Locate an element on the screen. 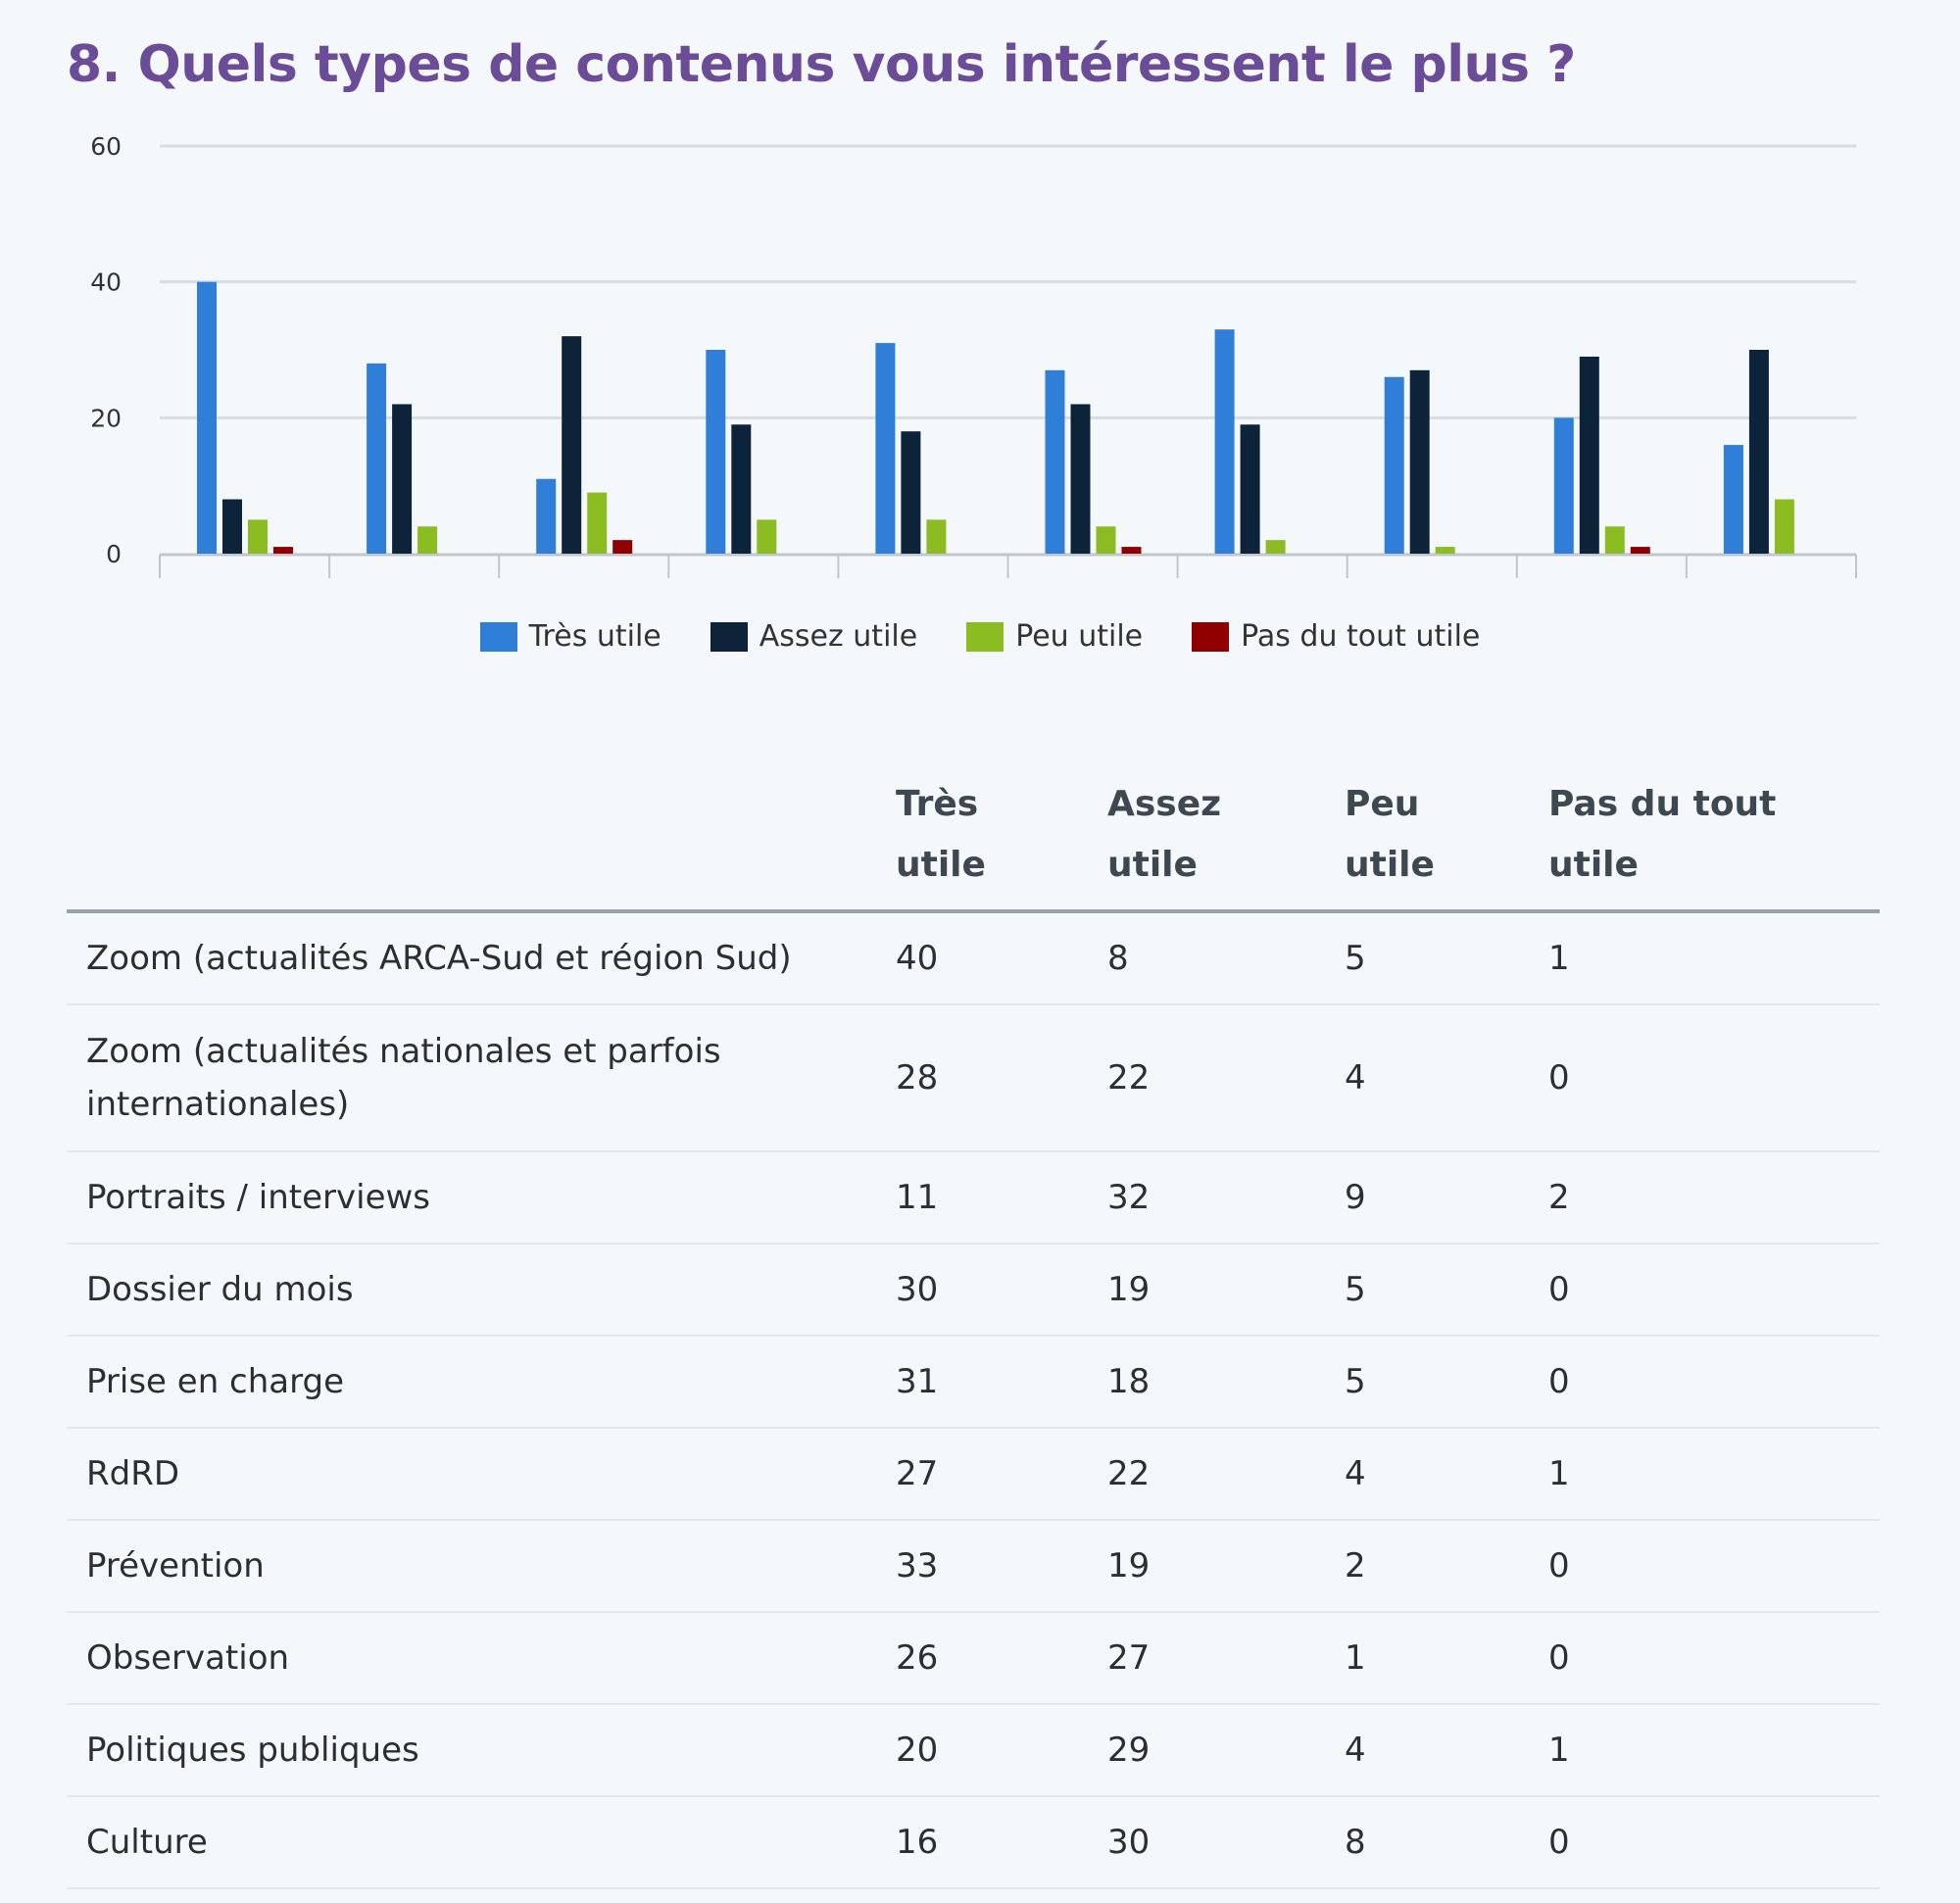 This screenshot has width=1960, height=1903. legend-item-assez-utile: Assez utile is located at coordinates (813, 636).